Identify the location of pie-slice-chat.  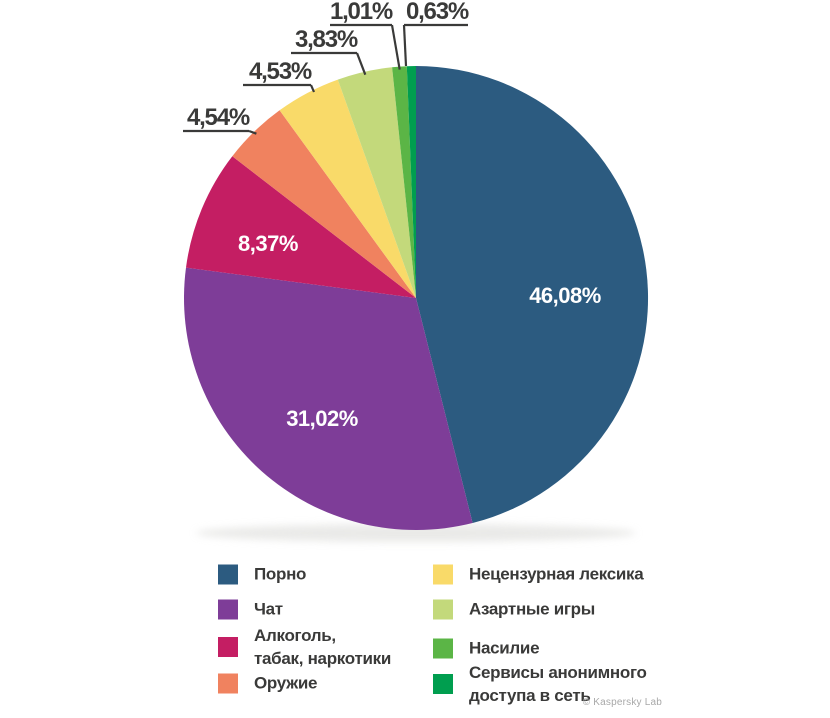
(328, 399).